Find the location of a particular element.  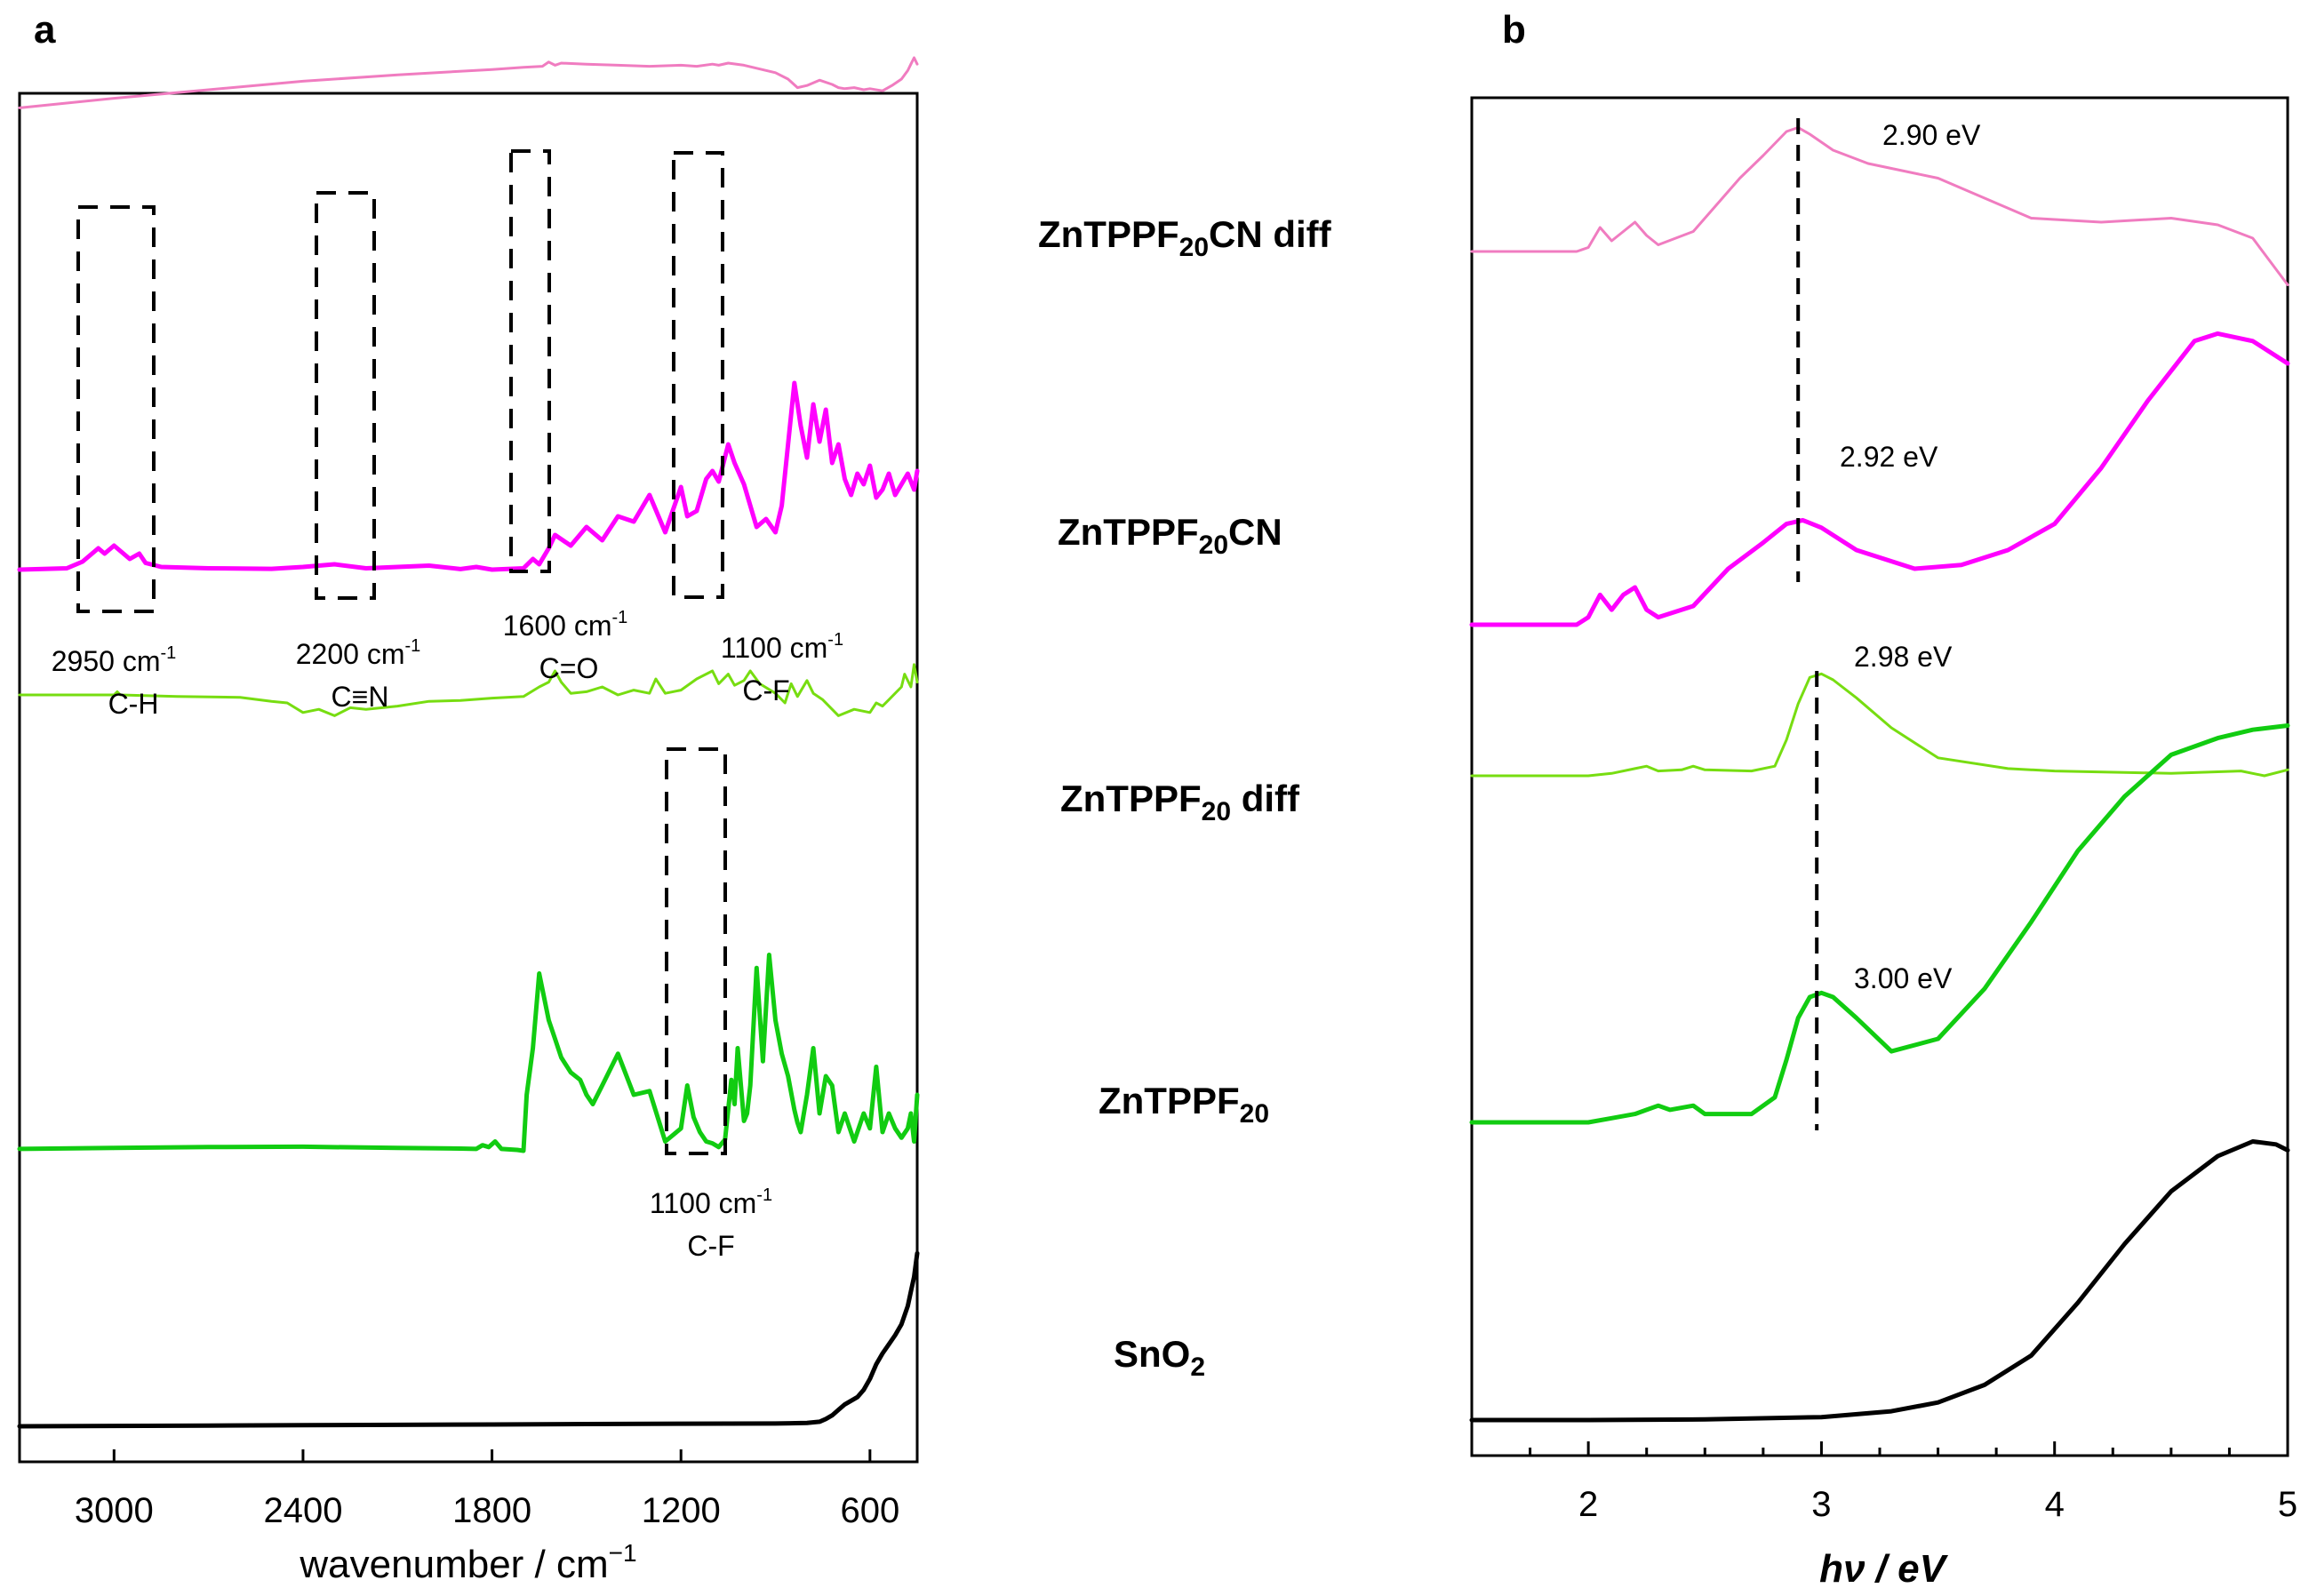

annotation-ch-group: C-H is located at coordinates (133, 704).